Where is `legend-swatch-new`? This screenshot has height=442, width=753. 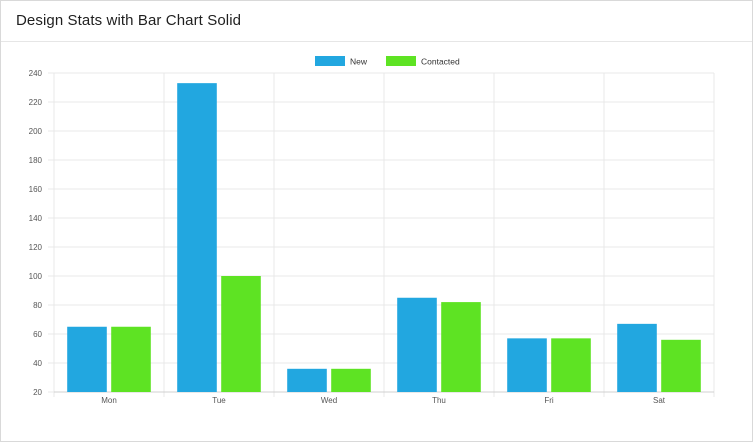
legend-swatch-new is located at coordinates (330, 61).